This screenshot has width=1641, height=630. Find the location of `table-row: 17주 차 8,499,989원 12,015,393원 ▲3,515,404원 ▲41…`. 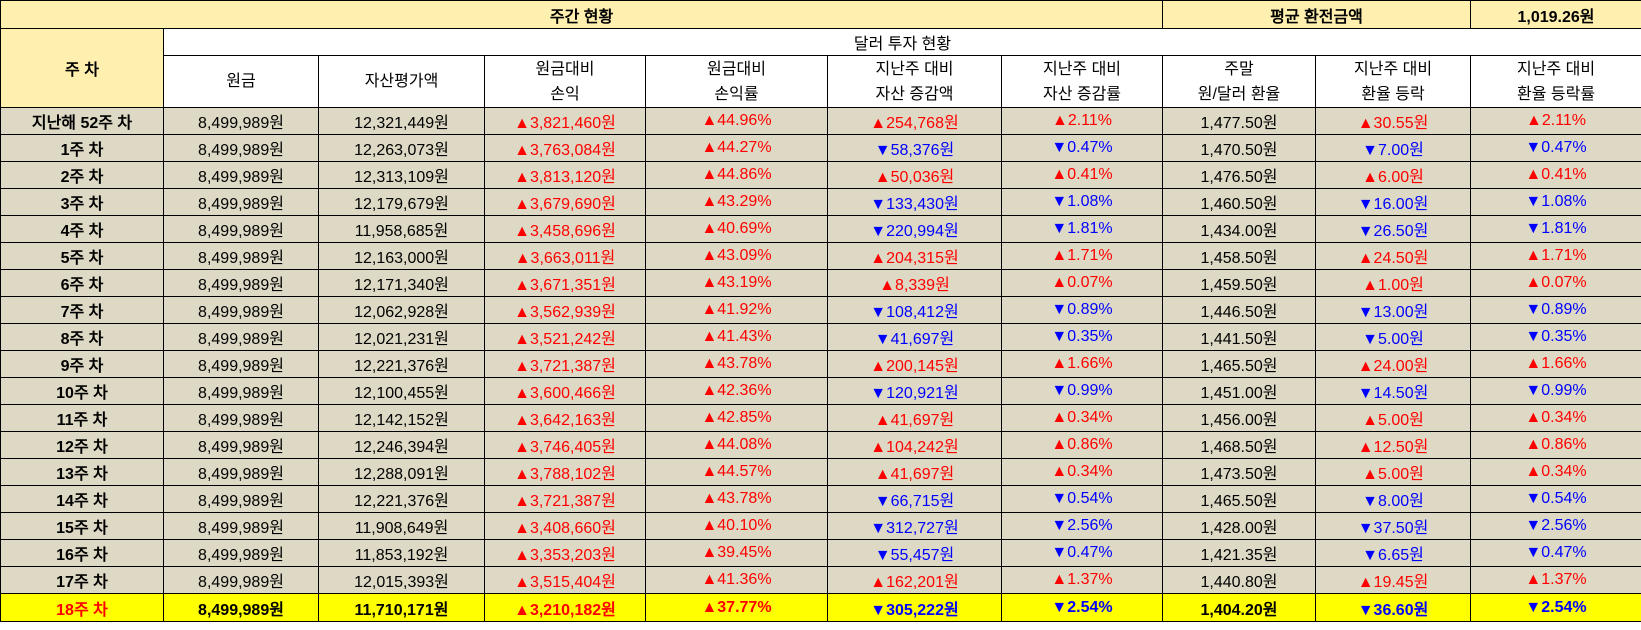

table-row: 17주 차 8,499,989원 12,015,393원 ▲3,515,404원 ▲41… is located at coordinates (820, 580).